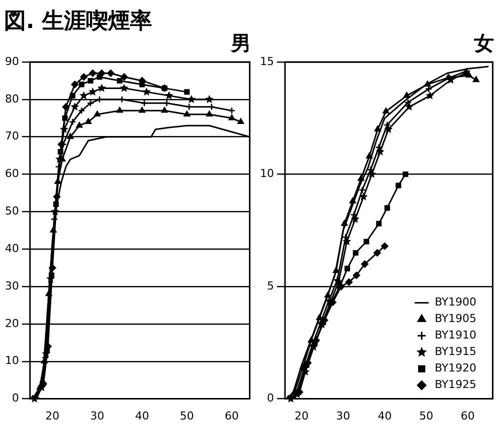 Image resolution: width=498 pixels, height=428 pixels. I want to click on legend-label: BY1925, so click(455, 385).